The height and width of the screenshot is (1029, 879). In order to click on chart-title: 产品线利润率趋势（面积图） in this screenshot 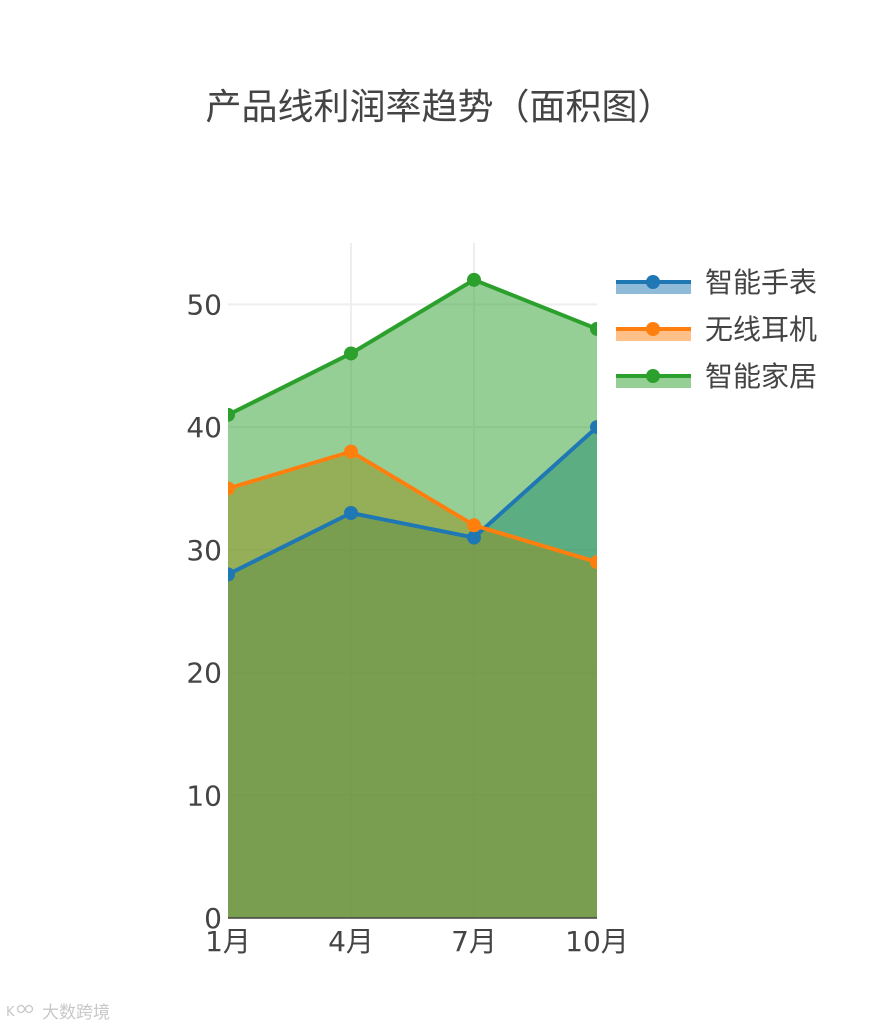, I will do `click(439, 107)`.